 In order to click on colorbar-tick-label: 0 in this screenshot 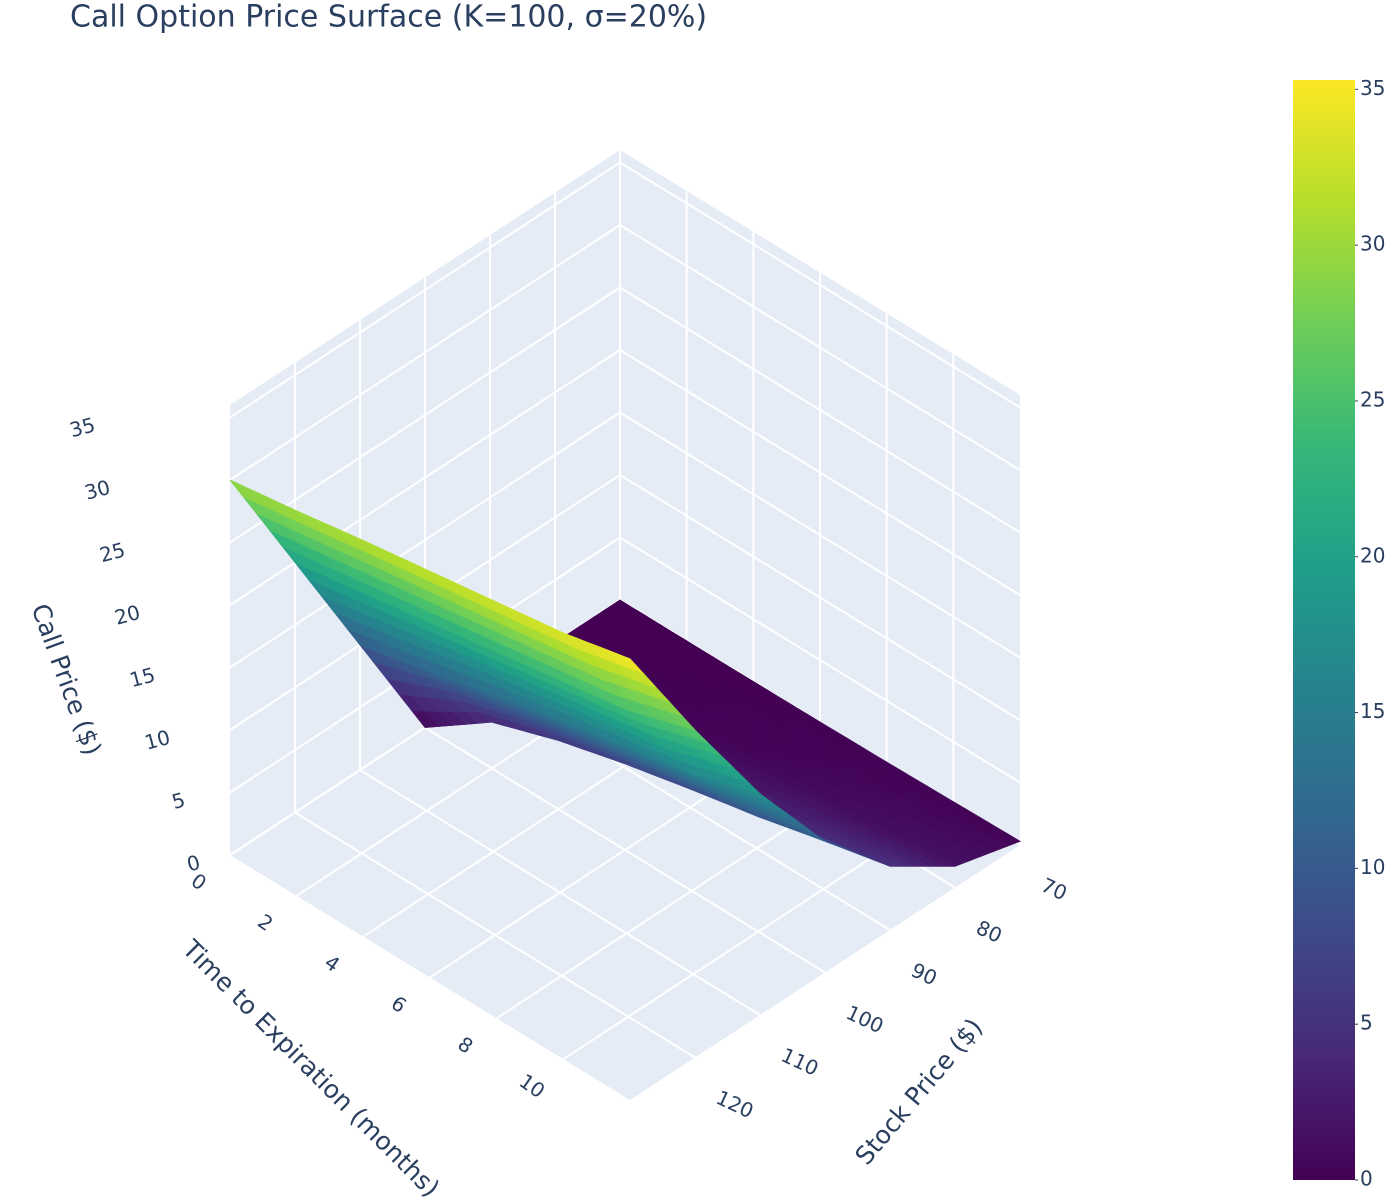, I will do `click(1366, 1179)`.